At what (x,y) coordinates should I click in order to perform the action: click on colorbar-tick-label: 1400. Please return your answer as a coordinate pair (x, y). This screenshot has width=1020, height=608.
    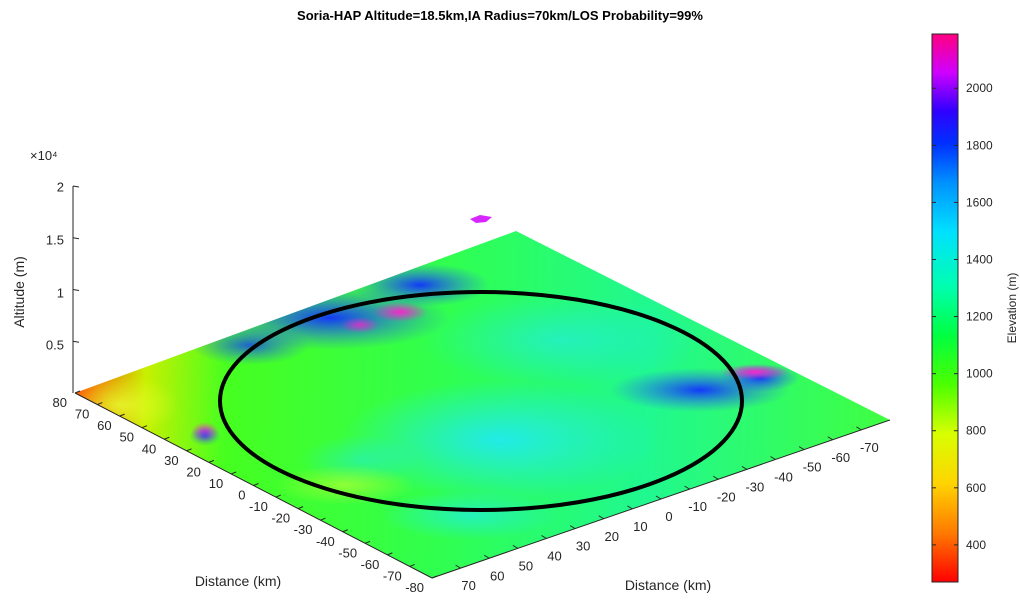
    Looking at the image, I should click on (979, 259).